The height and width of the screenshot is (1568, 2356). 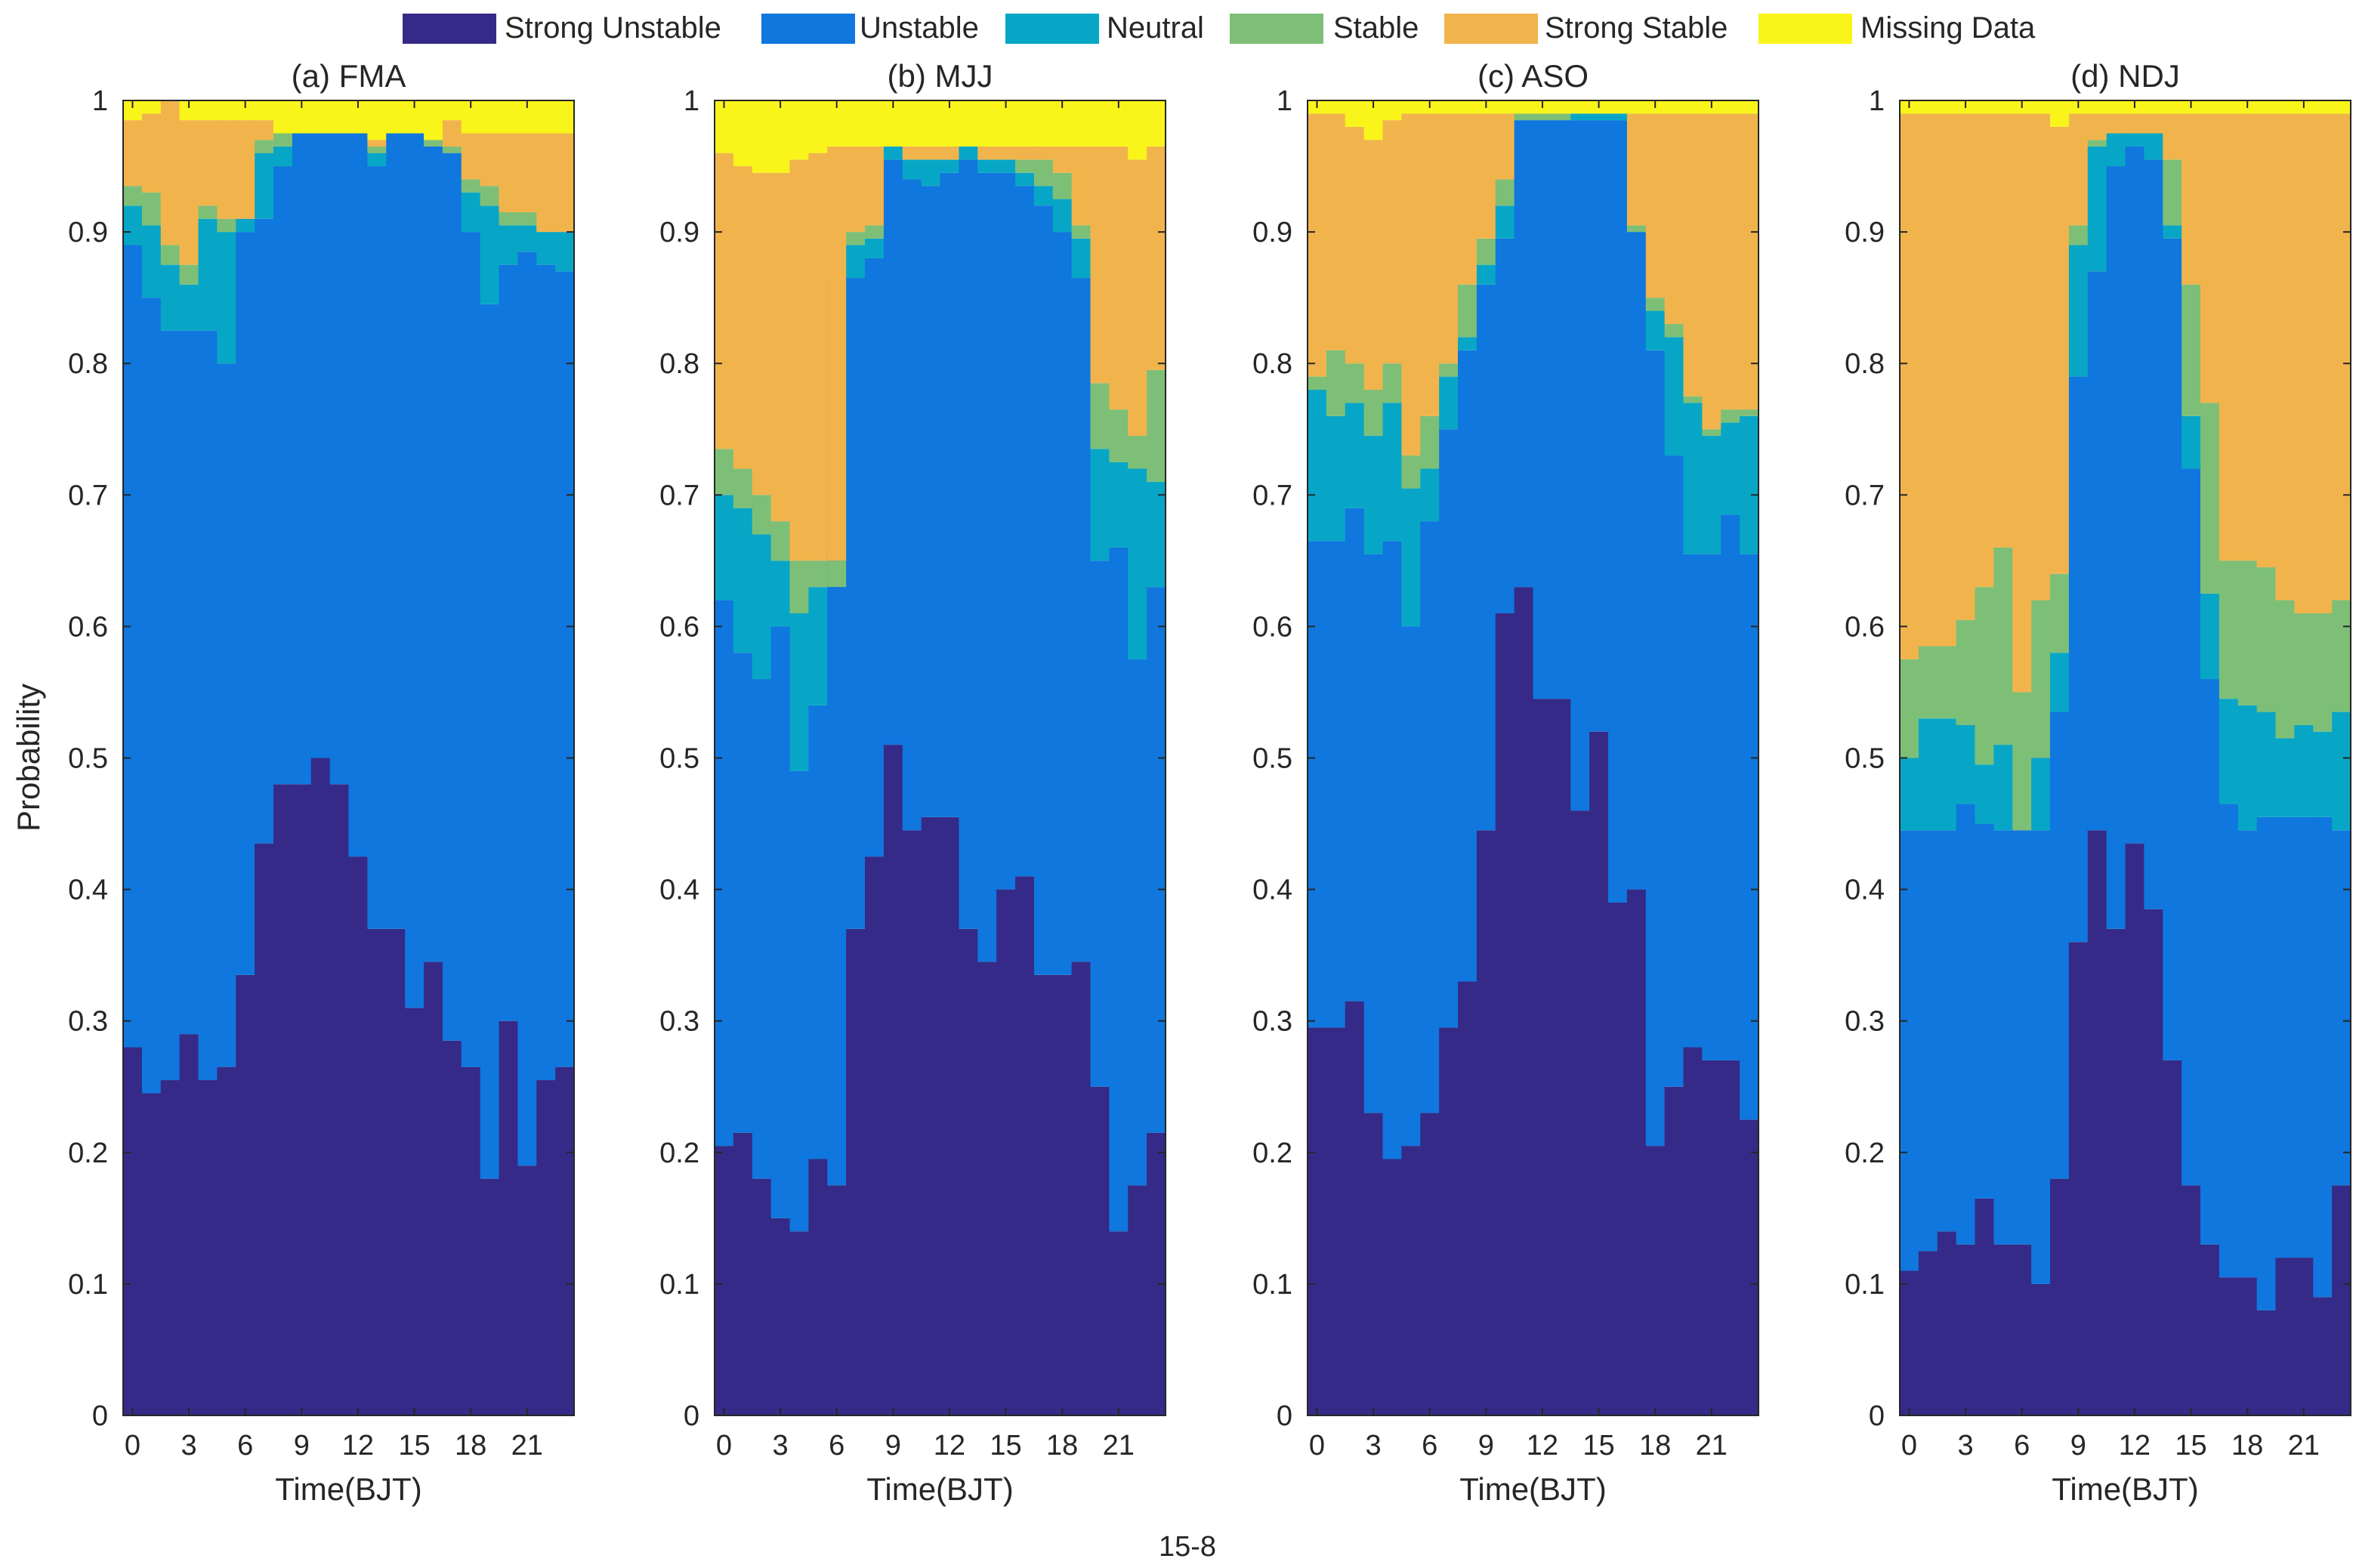 I want to click on panel-title: (c) ASO, so click(x=1533, y=76).